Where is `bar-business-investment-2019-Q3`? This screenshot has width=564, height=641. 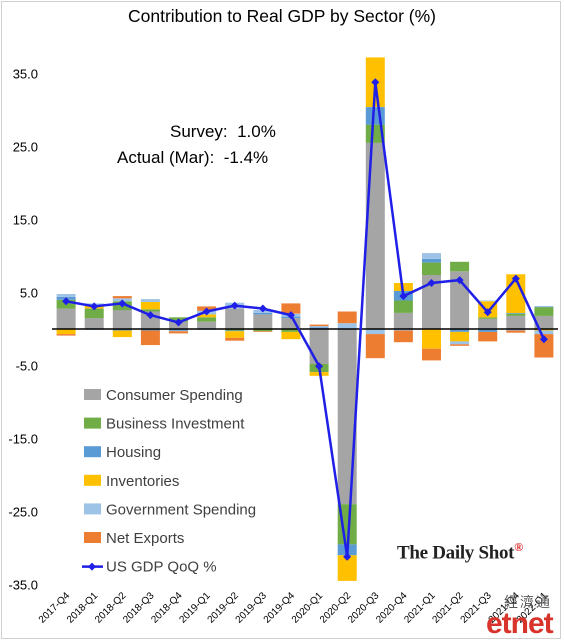
bar-business-investment-2019-Q3 is located at coordinates (263, 330).